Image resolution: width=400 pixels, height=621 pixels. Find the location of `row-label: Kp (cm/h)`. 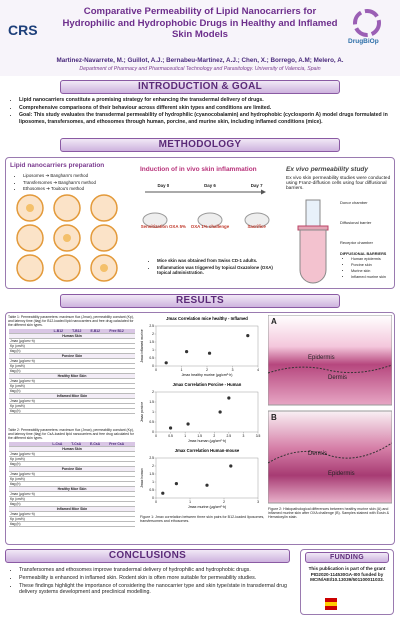

row-label: Kp (cm/h) is located at coordinates (31, 406).